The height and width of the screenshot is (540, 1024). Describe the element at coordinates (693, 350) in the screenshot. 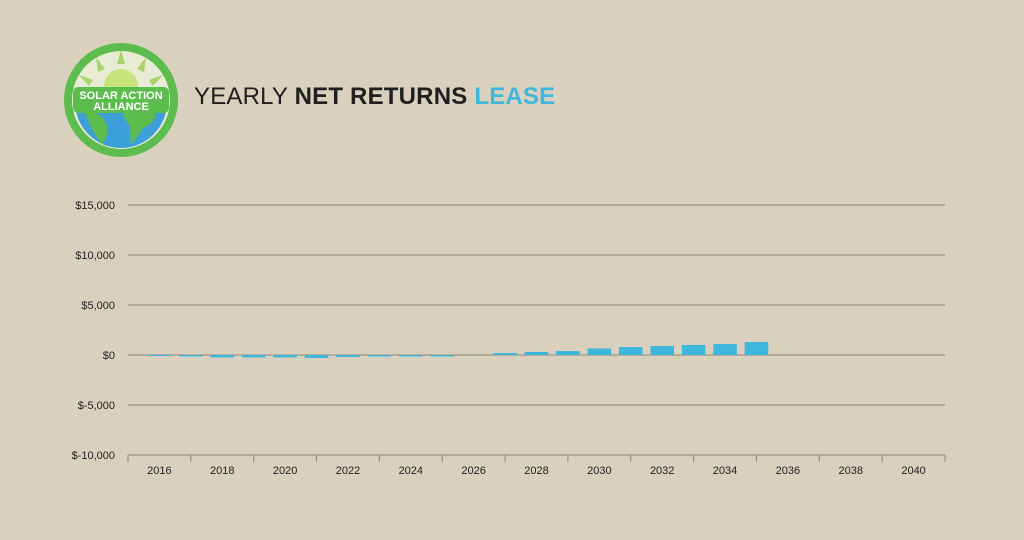

I see `bar-2033` at that location.